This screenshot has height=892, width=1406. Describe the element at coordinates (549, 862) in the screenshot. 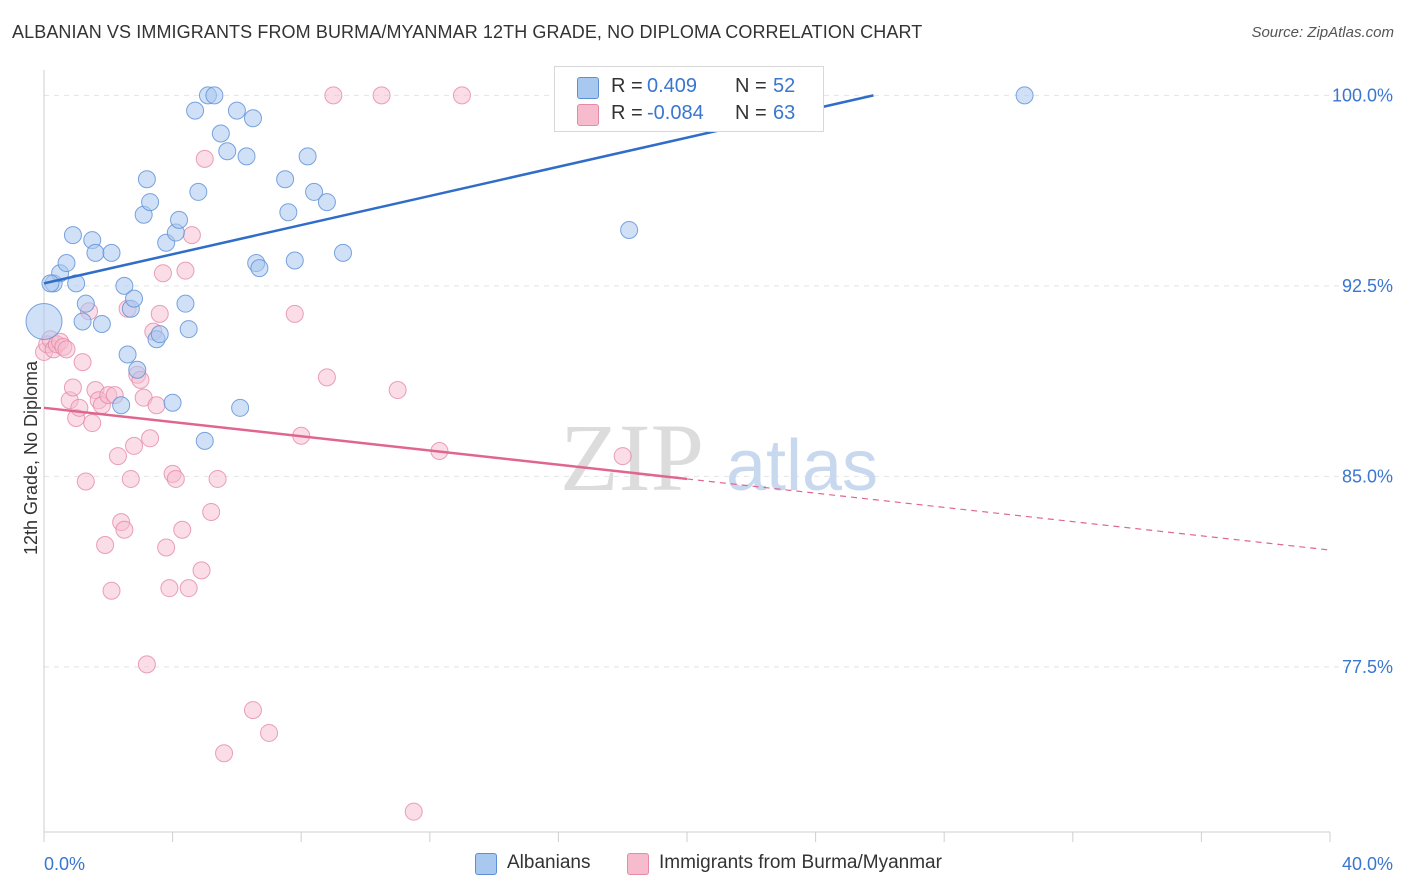

I see `bottom-legend-label: Albanians` at that location.